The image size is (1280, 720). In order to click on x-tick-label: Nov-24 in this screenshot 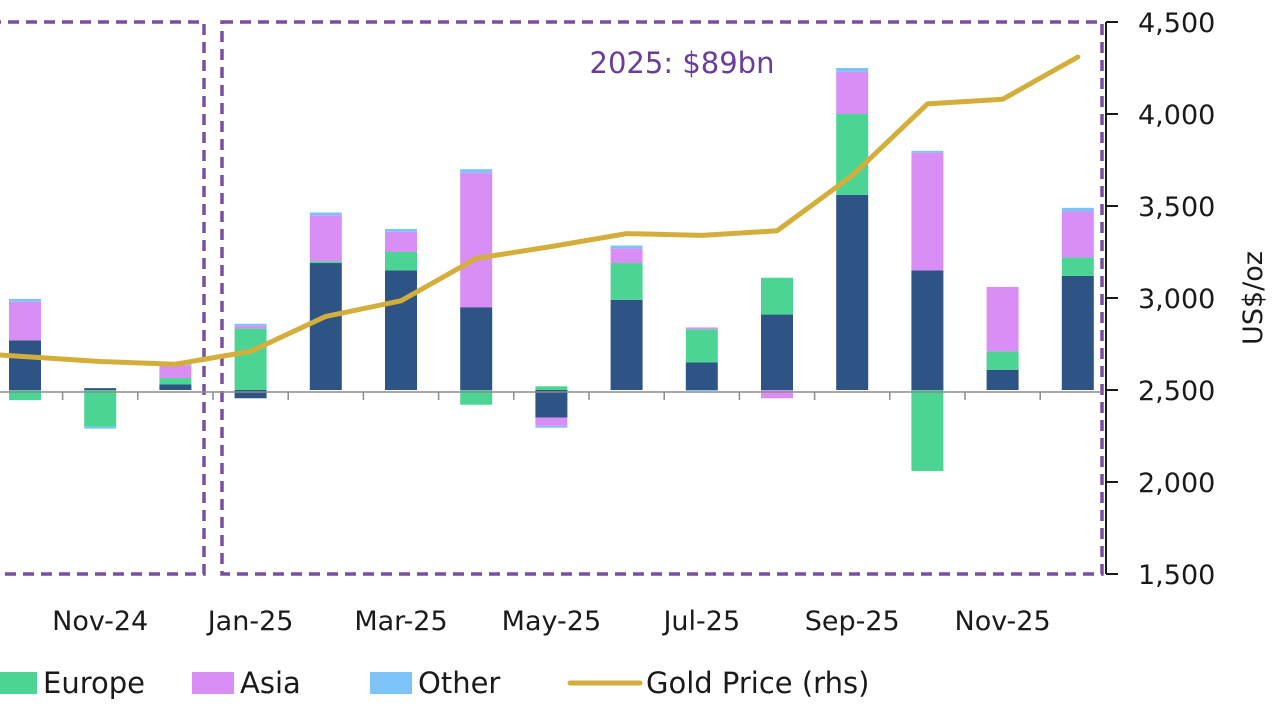, I will do `click(100, 621)`.